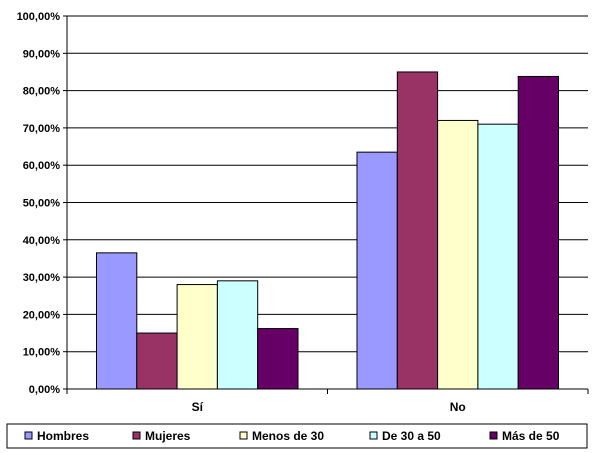 This screenshot has height=453, width=593. Describe the element at coordinates (168, 436) in the screenshot. I see `legend-label: Mujeres` at that location.